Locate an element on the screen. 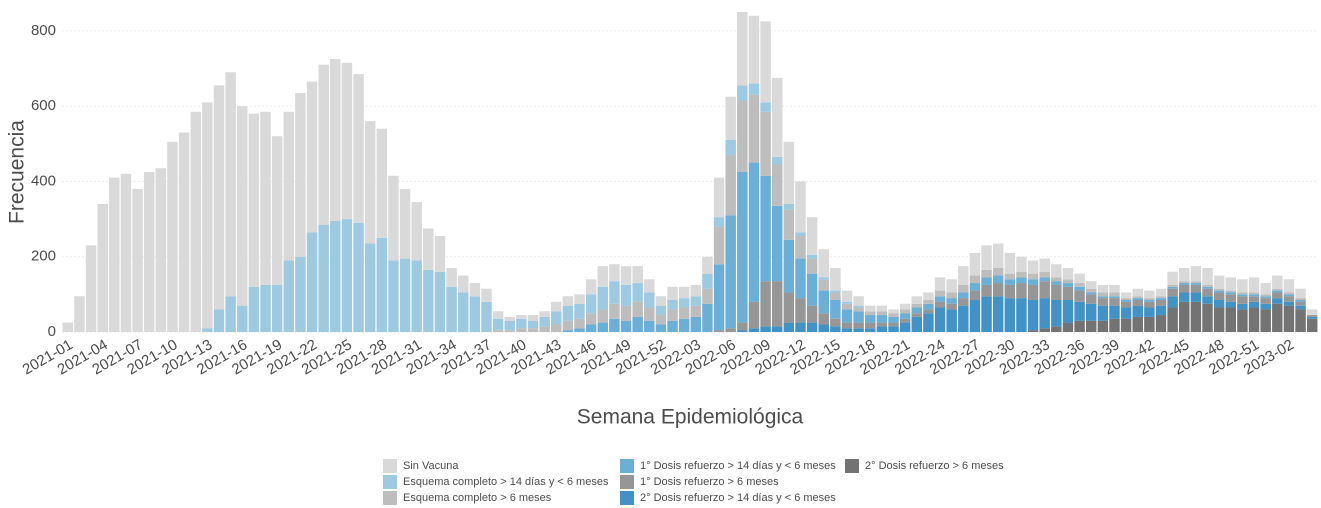 This screenshot has height=508, width=1321. y-tick-label: 200 is located at coordinates (43, 256).